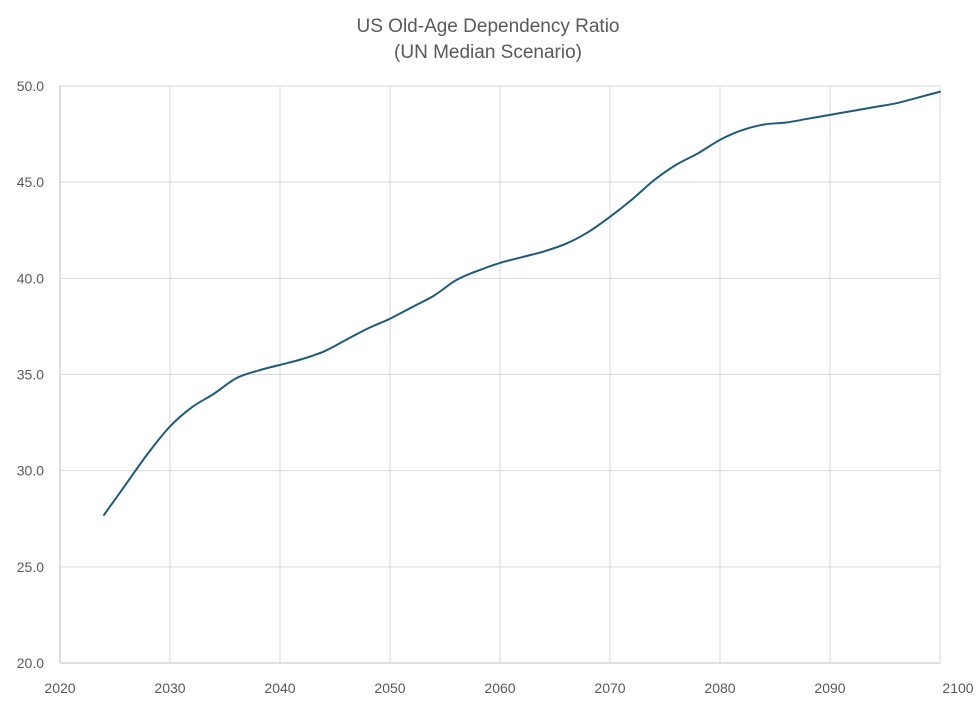  What do you see at coordinates (609, 688) in the screenshot?
I see `x-tick-label: 2070` at bounding box center [609, 688].